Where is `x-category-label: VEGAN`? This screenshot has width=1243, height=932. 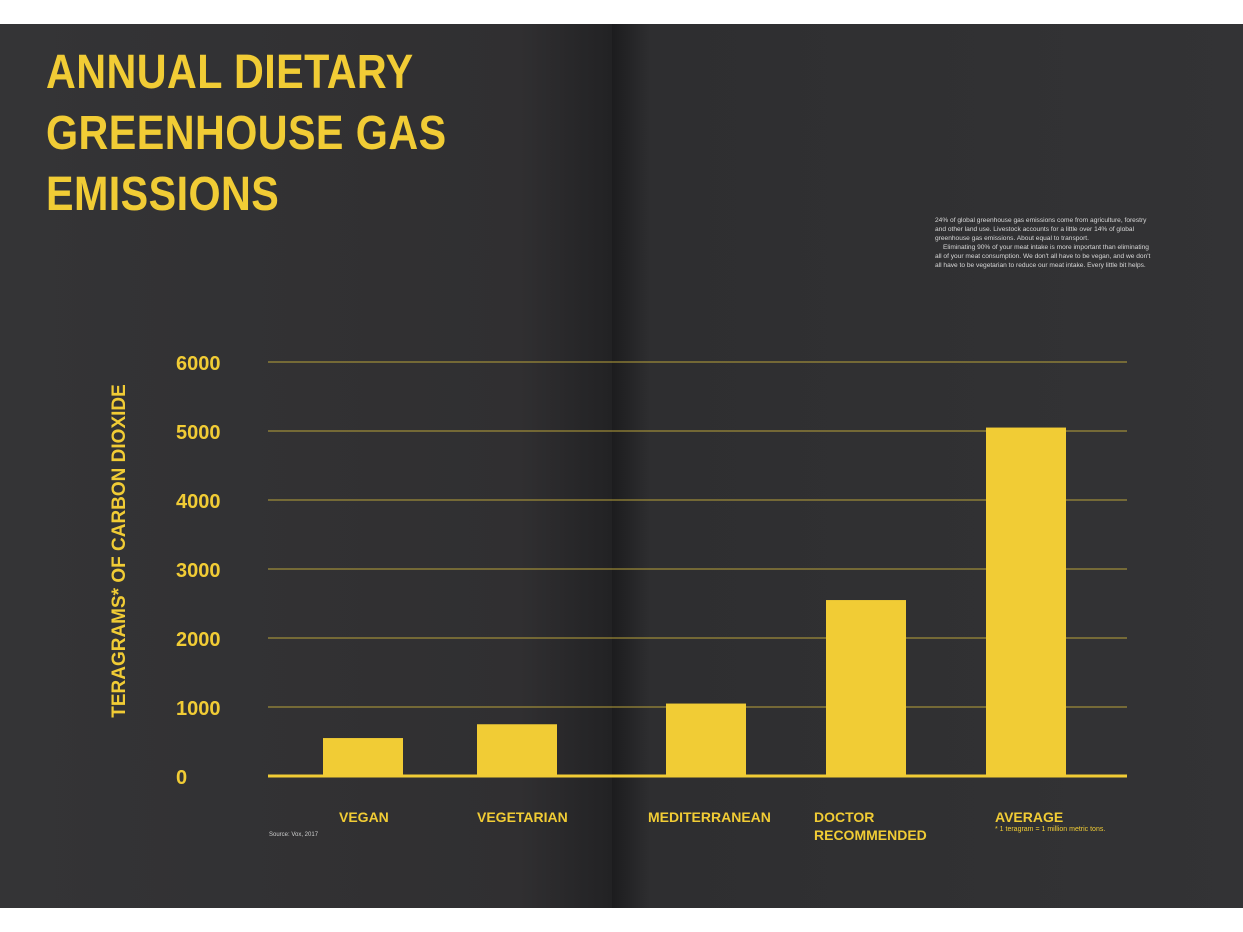
x-category-label: VEGAN is located at coordinates (364, 817).